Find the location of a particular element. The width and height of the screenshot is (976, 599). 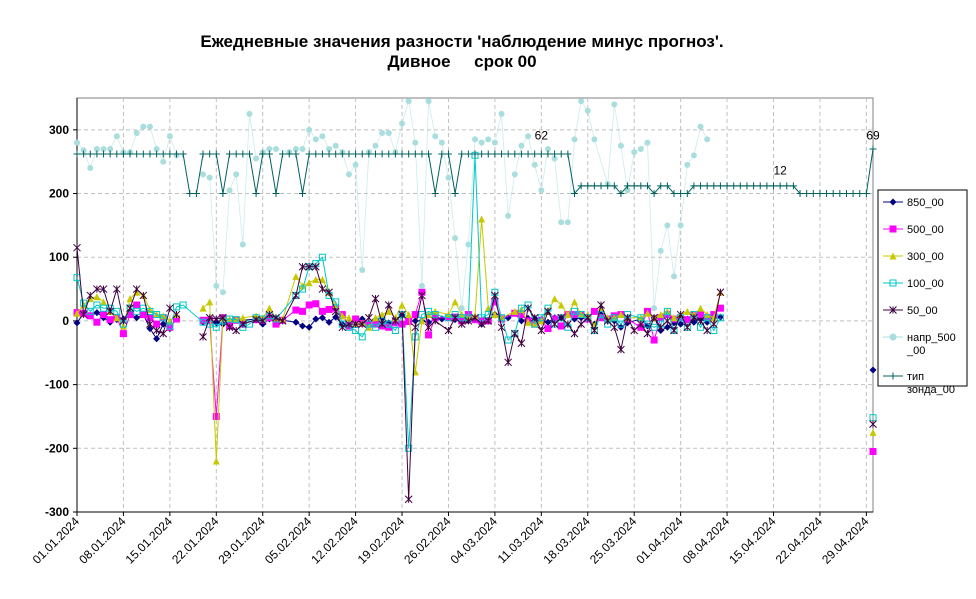

x-tick-label: 26.02.2024 is located at coordinates (427, 540).